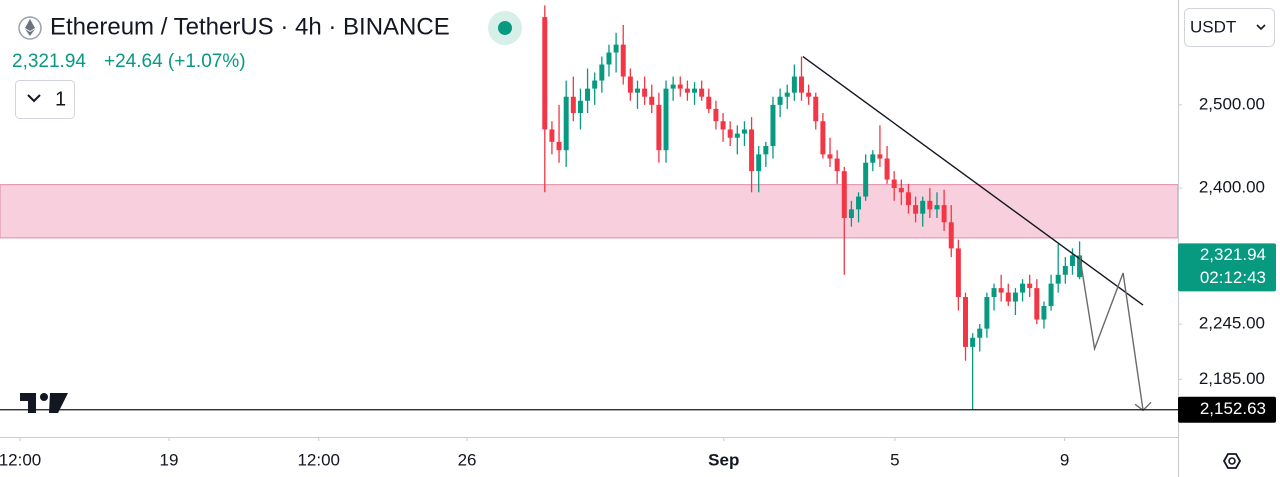 The width and height of the screenshot is (1280, 477). What do you see at coordinates (1232, 187) in the screenshot?
I see `y-tick-label: 2,400.00` at bounding box center [1232, 187].